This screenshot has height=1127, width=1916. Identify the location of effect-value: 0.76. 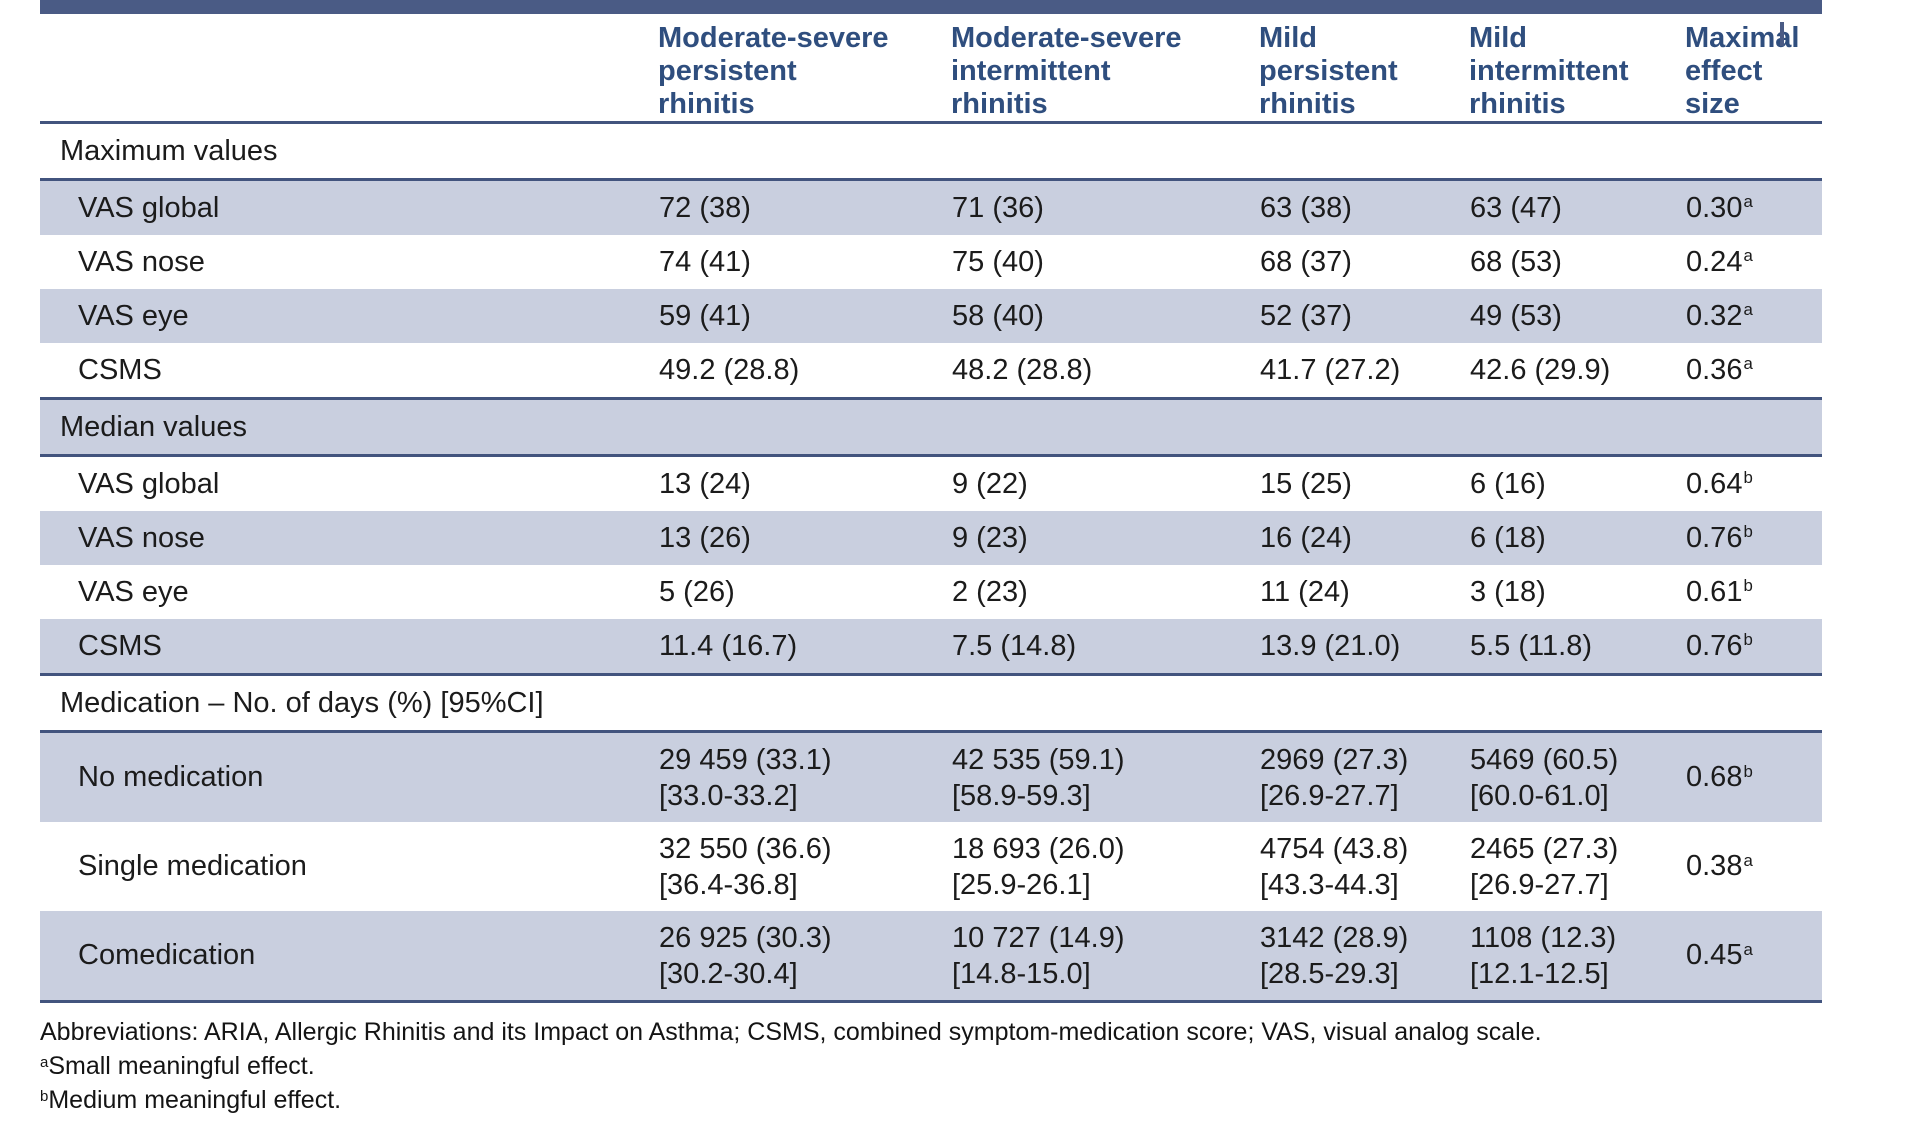
(1714, 537).